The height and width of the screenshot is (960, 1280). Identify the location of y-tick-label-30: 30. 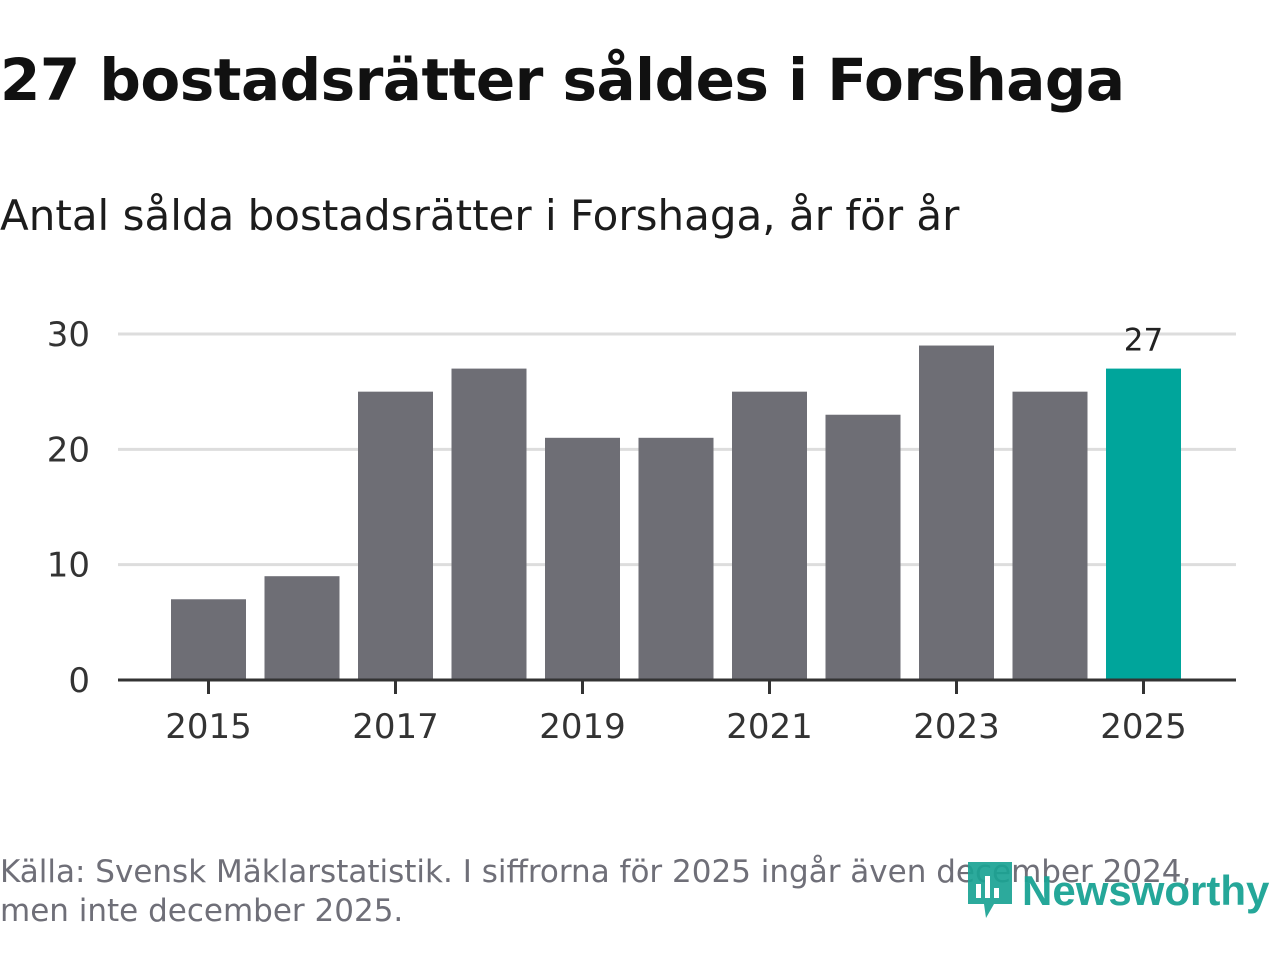
(68, 335).